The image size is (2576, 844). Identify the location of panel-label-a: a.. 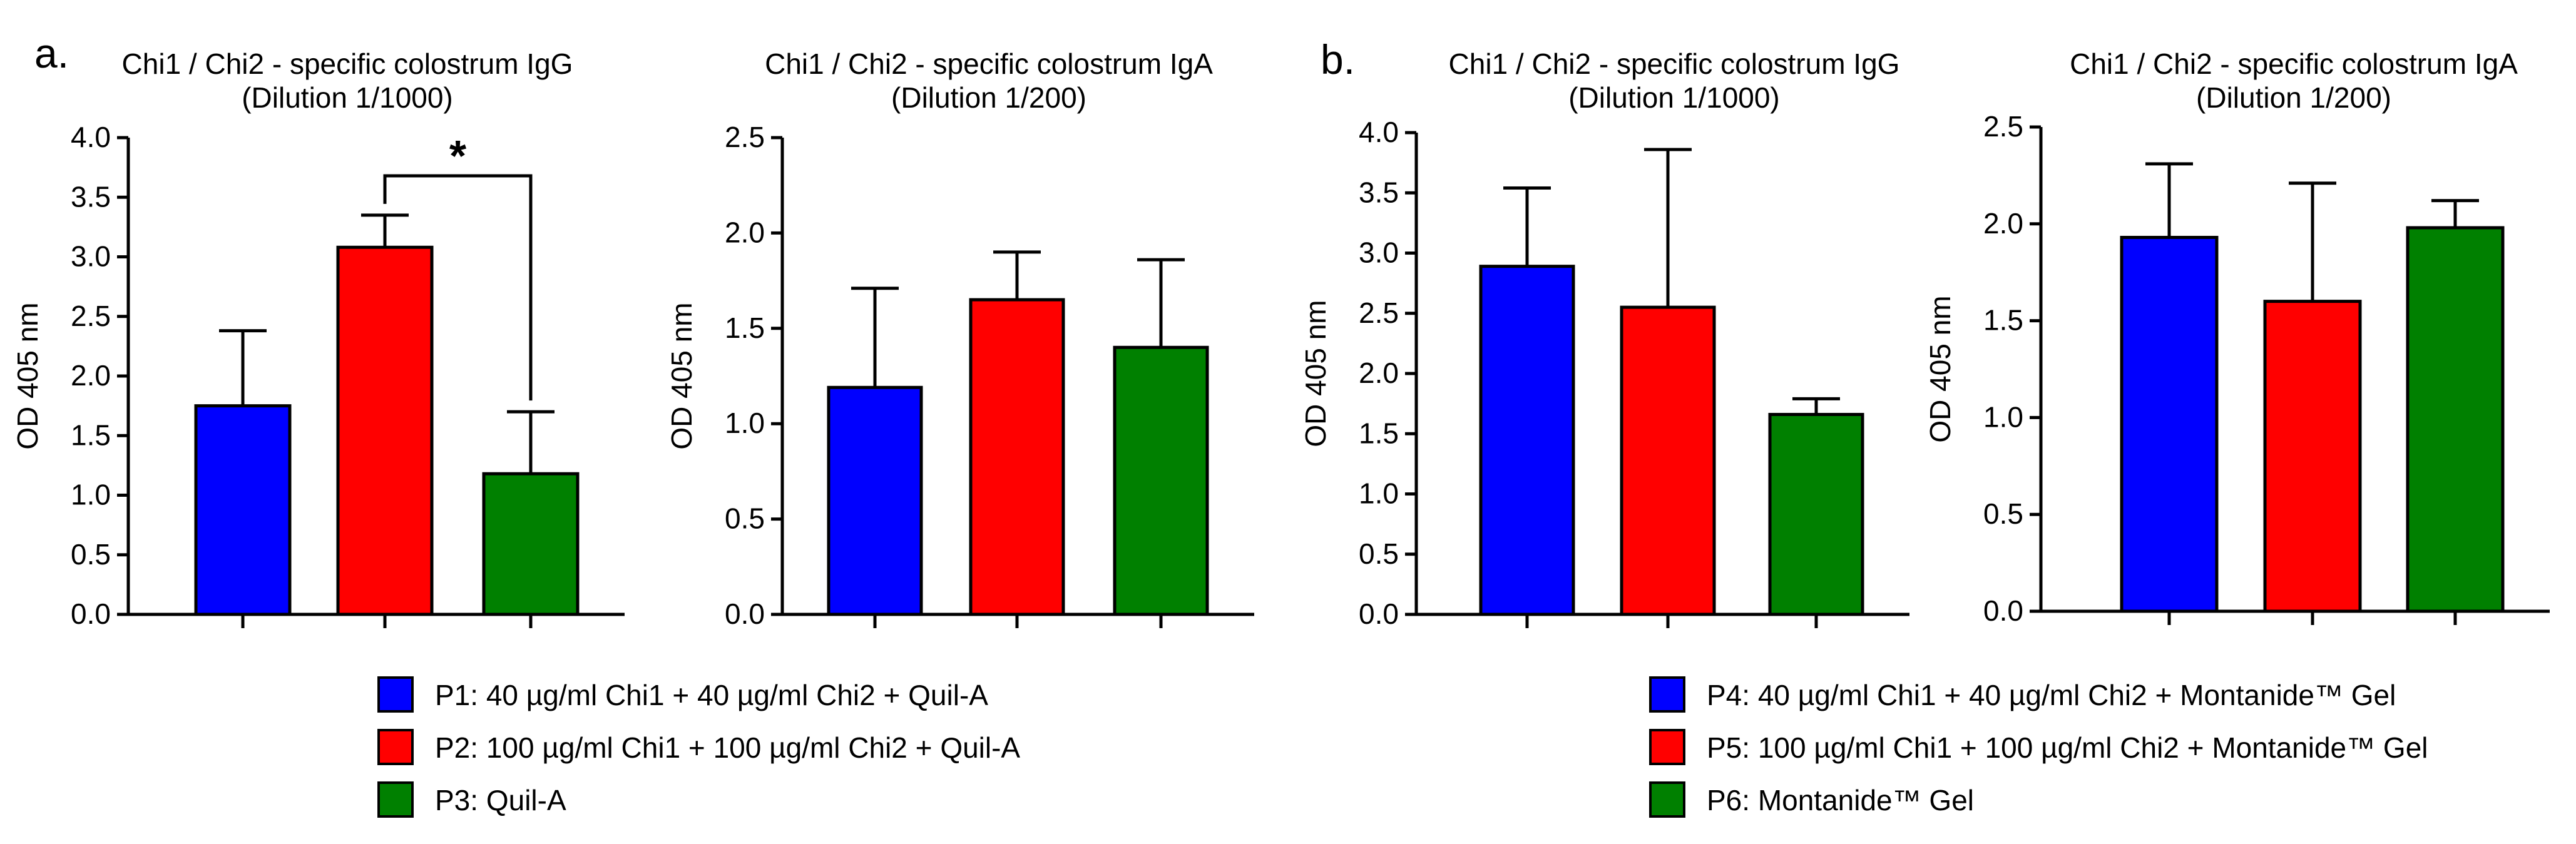
(52, 53).